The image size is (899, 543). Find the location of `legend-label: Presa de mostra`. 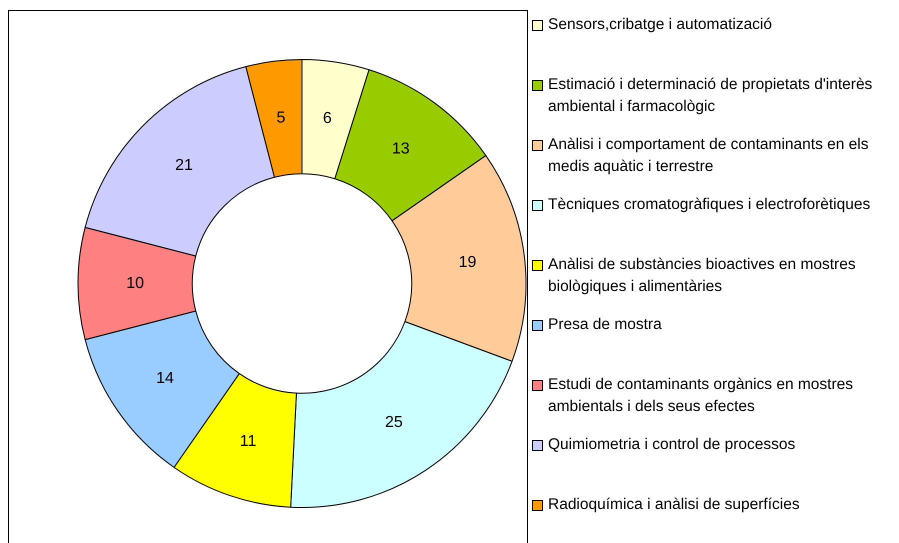

legend-label: Presa de mostra is located at coordinates (605, 325).